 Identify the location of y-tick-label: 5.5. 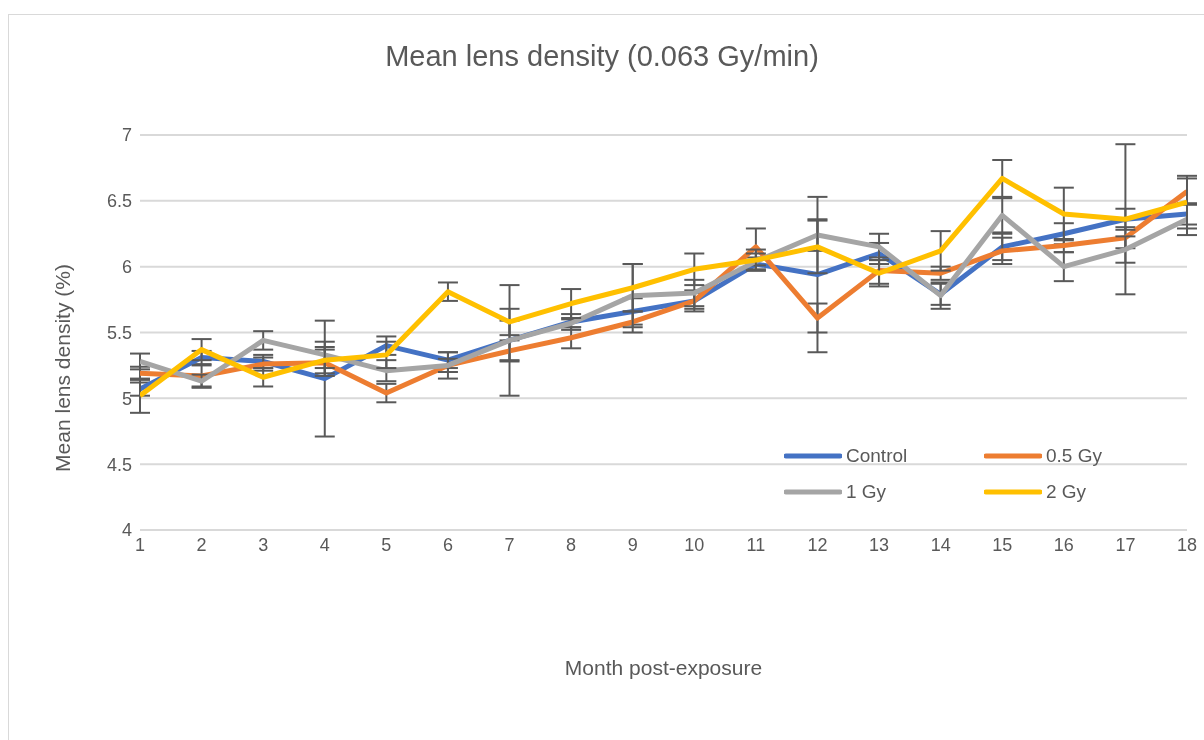
(119, 332).